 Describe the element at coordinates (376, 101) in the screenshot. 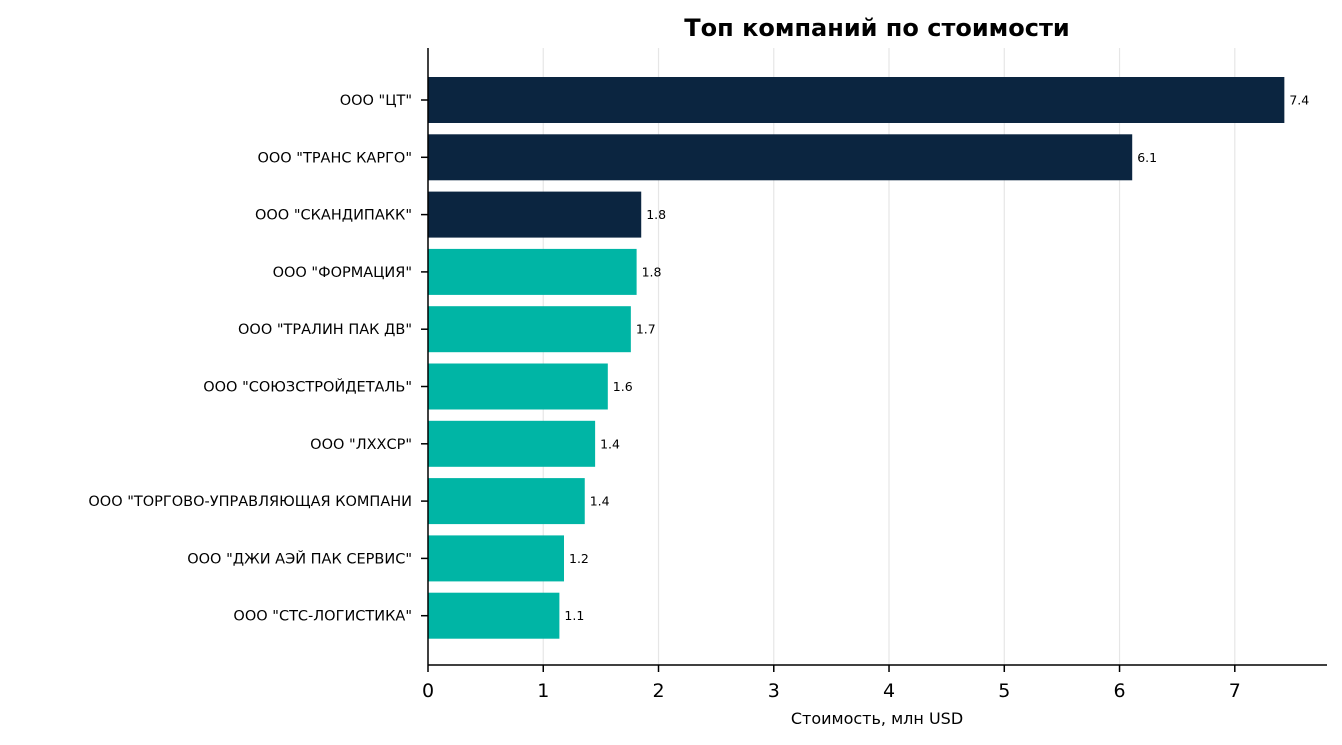

I see `category-label: ООО "ЦТ"` at that location.